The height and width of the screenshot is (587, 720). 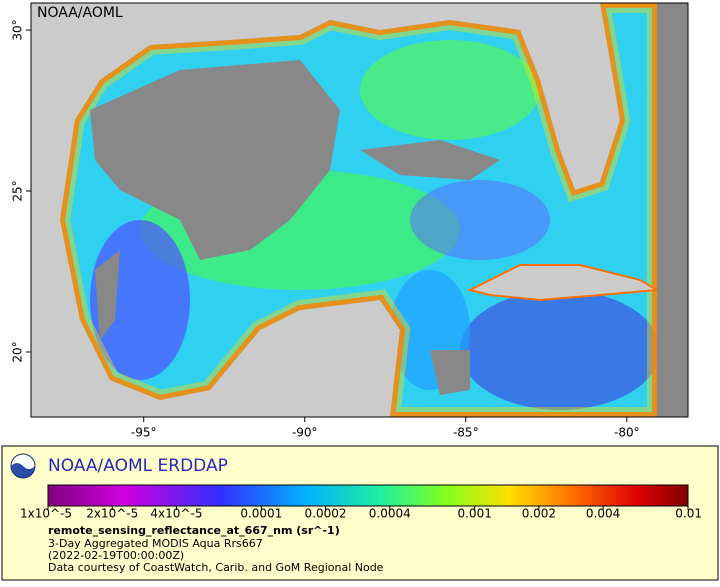 I want to click on y-tick-label: 30°, so click(x=18, y=29).